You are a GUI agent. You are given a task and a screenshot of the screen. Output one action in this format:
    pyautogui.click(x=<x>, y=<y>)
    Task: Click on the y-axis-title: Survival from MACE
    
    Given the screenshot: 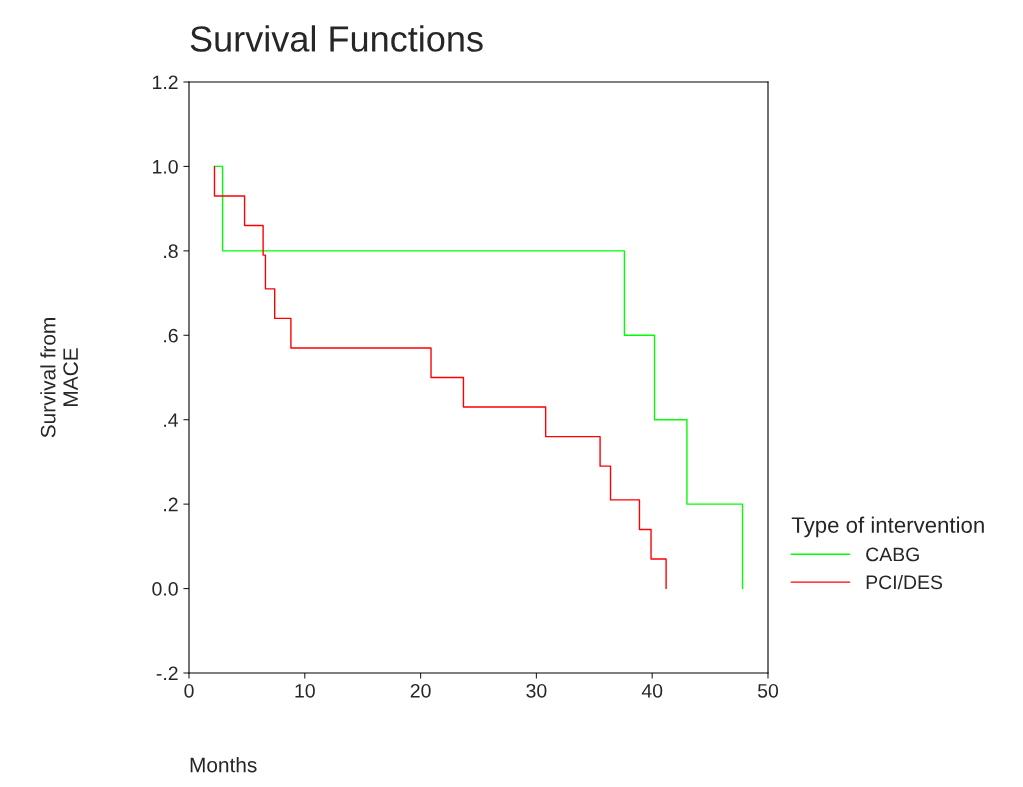 What is the action you would take?
    pyautogui.click(x=59, y=378)
    